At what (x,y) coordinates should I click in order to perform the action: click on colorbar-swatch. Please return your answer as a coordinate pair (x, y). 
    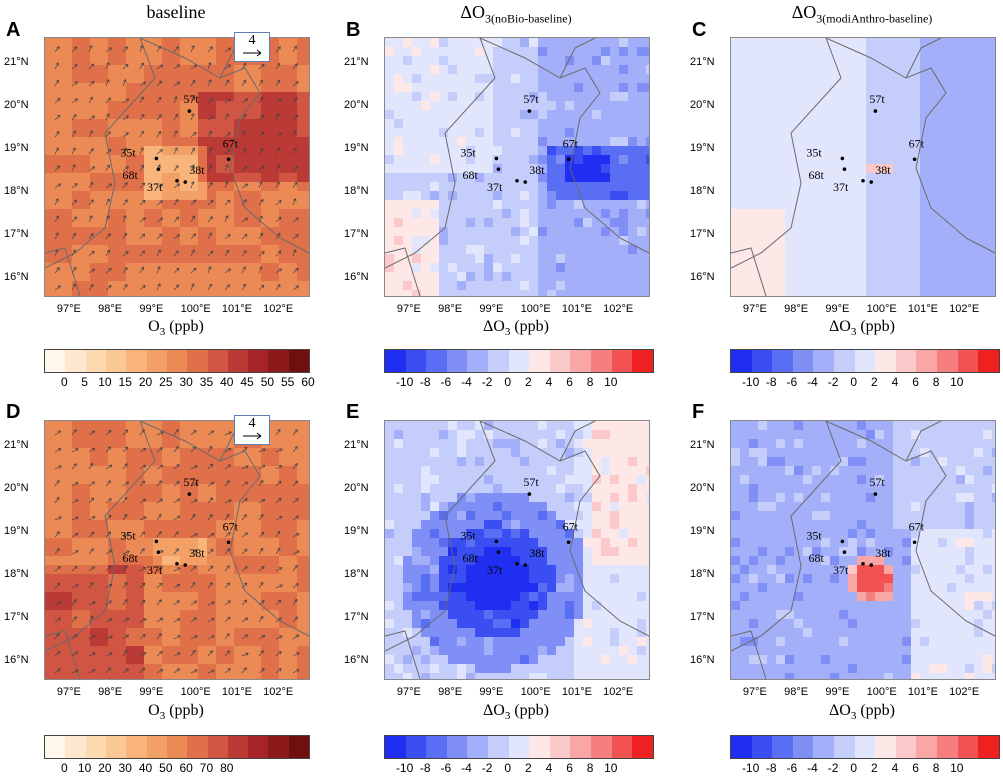
    Looking at the image, I should click on (116, 747).